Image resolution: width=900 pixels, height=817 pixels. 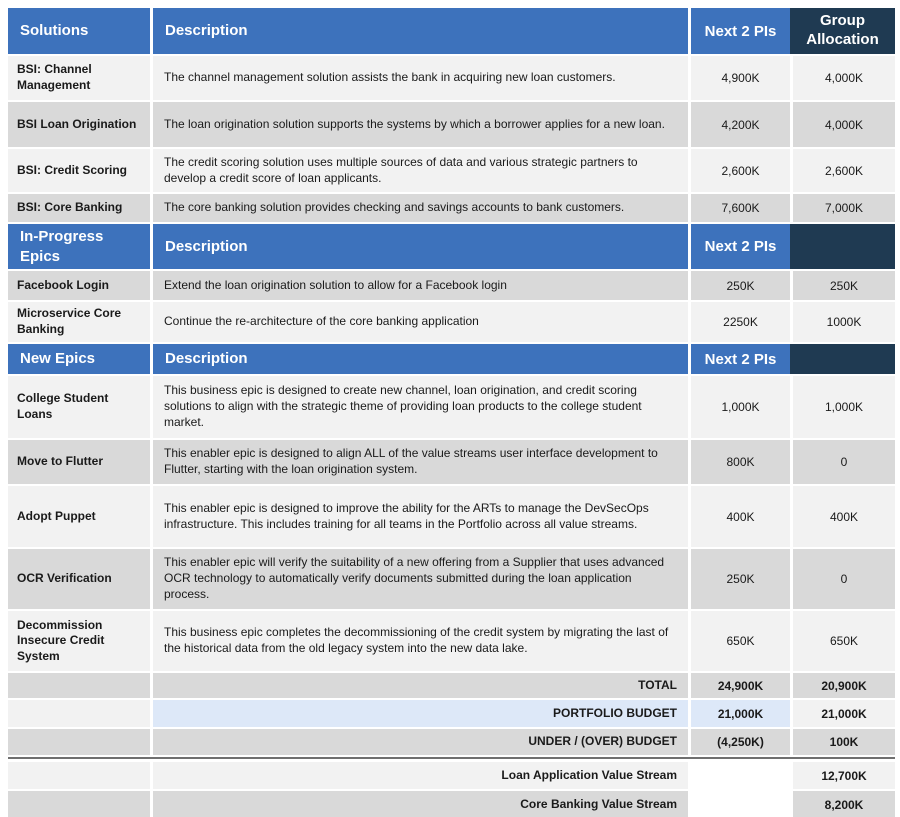 What do you see at coordinates (740, 78) in the screenshot?
I see `next-2-pis-value: 4,900K` at bounding box center [740, 78].